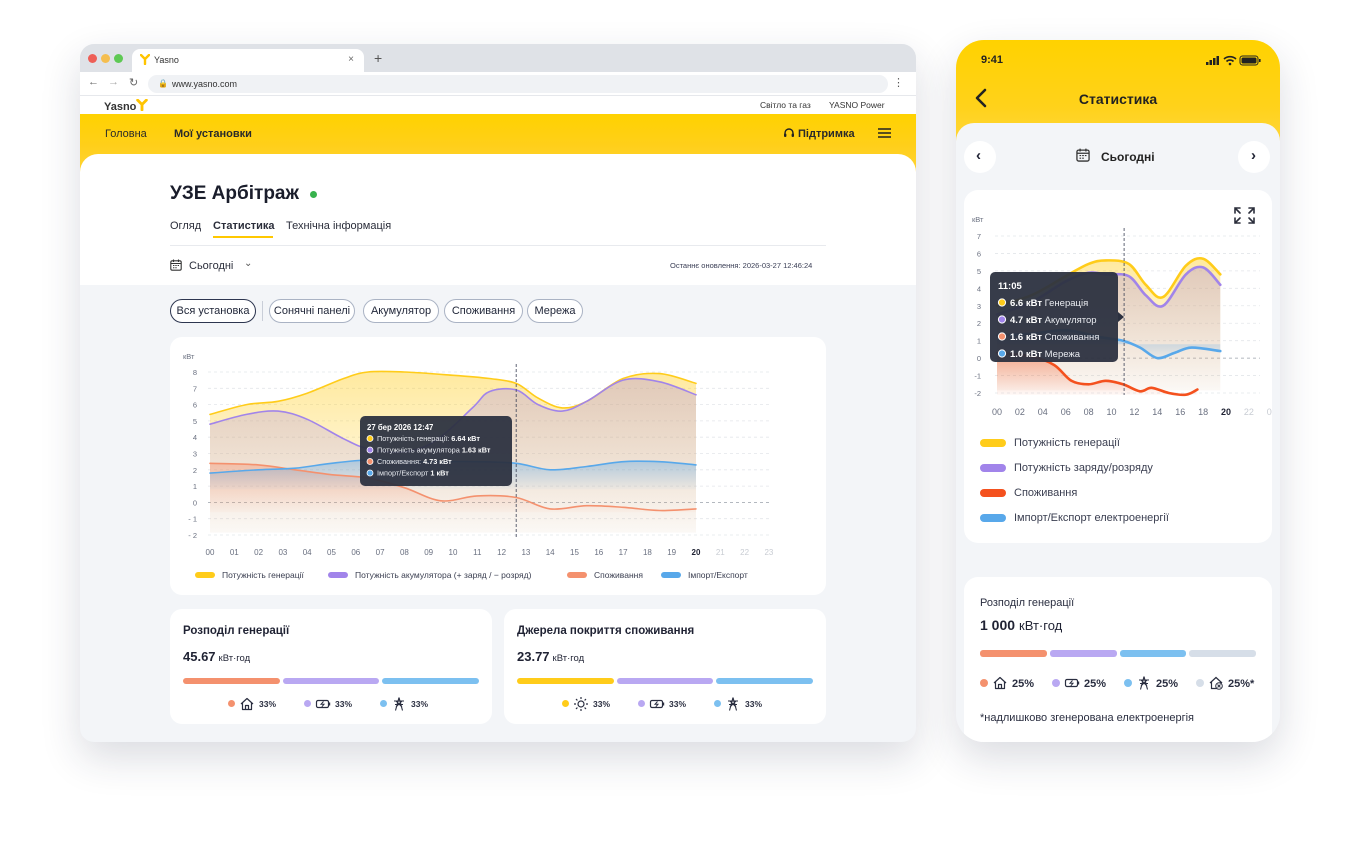 This screenshot has height=862, width=1360. What do you see at coordinates (213, 311) in the screenshot?
I see `filter-all-installation: Вся установка` at bounding box center [213, 311].